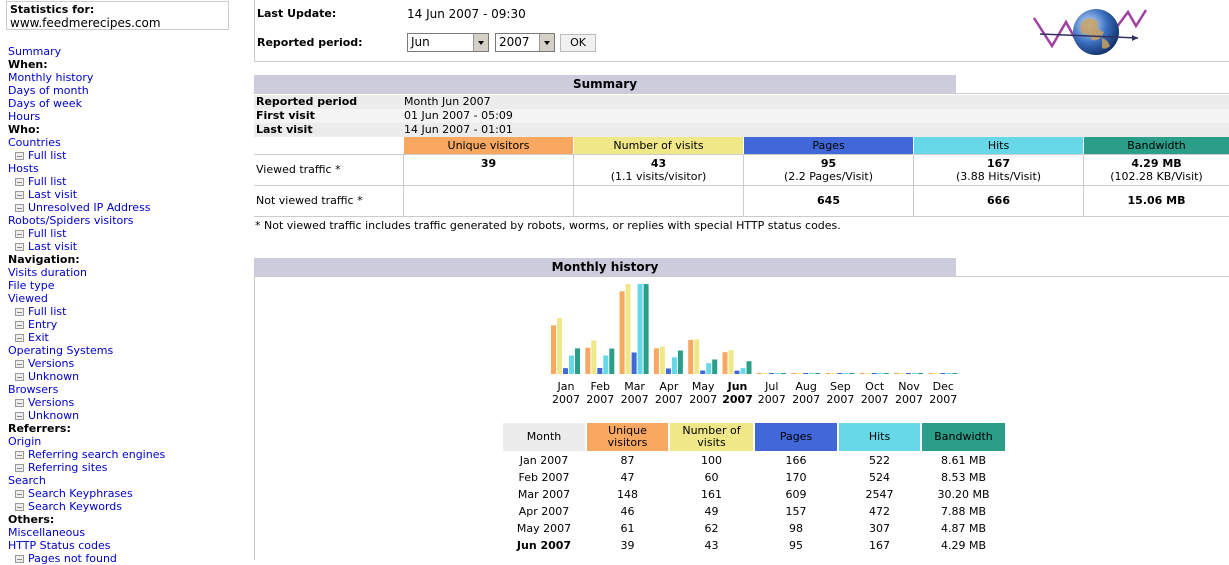 The image size is (1229, 565). What do you see at coordinates (488, 163) in the screenshot?
I see `viewed-unique: 39` at bounding box center [488, 163].